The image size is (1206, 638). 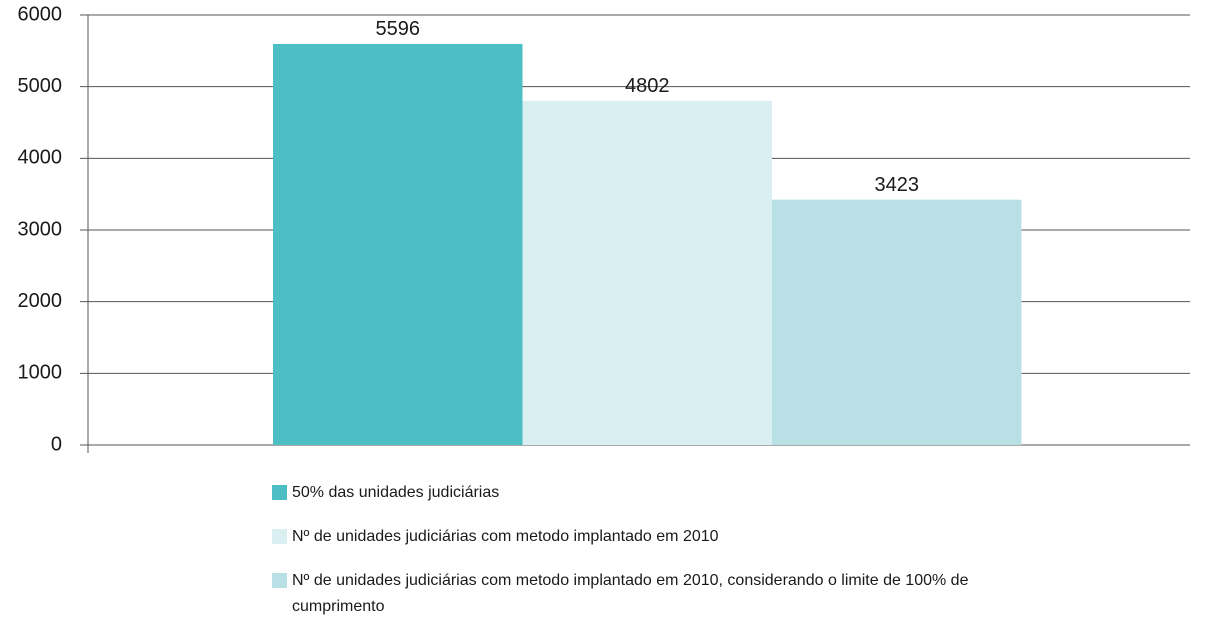 I want to click on y-tick-label: 6000, so click(x=40, y=14).